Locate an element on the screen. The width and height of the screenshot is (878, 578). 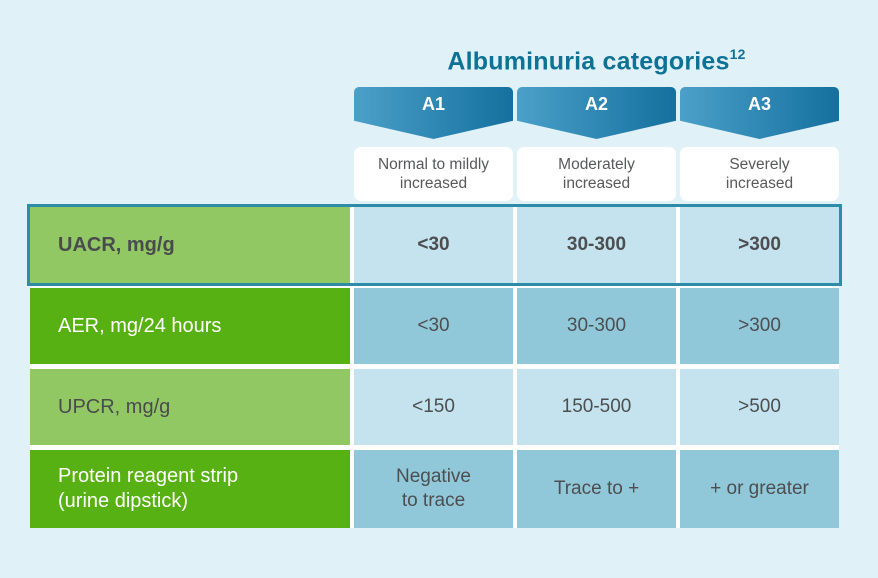
cell-upcr-a1: <150 is located at coordinates (433, 407).